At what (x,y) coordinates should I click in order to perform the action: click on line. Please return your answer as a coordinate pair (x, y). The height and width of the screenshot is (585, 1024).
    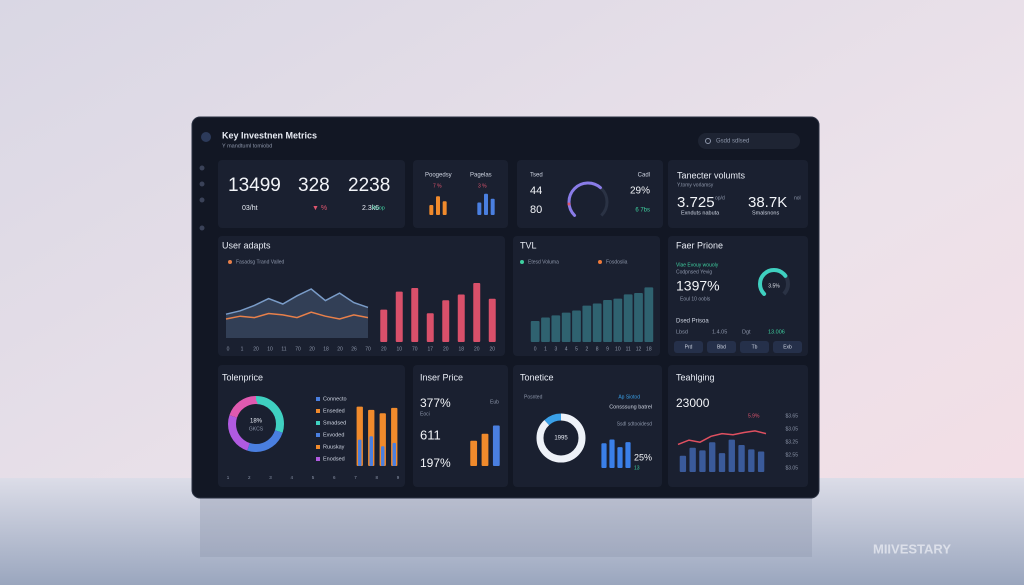
    Looking at the image, I should click on (297, 315).